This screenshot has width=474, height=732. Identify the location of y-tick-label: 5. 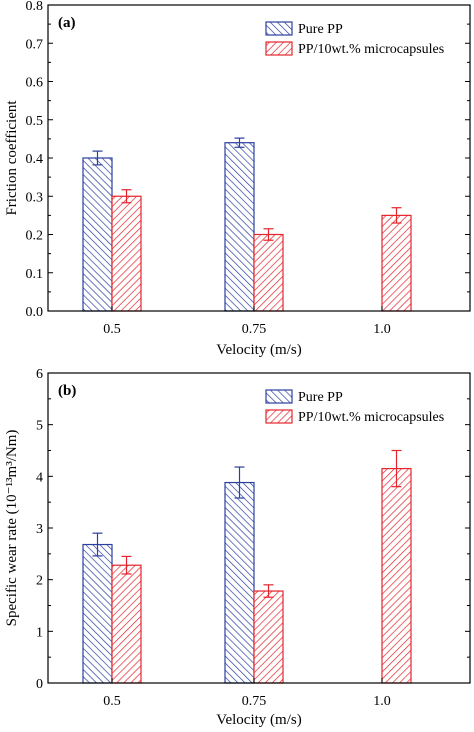
(39, 426).